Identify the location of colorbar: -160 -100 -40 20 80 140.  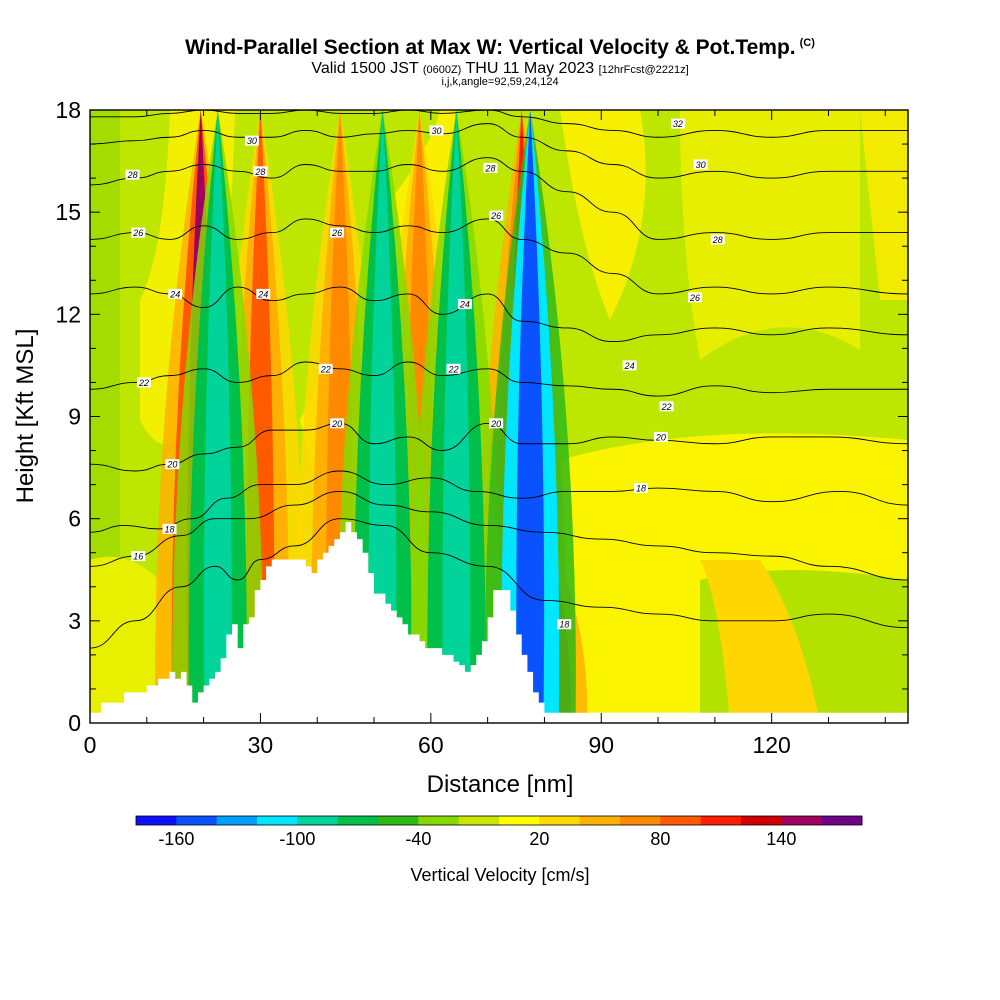
(499, 832).